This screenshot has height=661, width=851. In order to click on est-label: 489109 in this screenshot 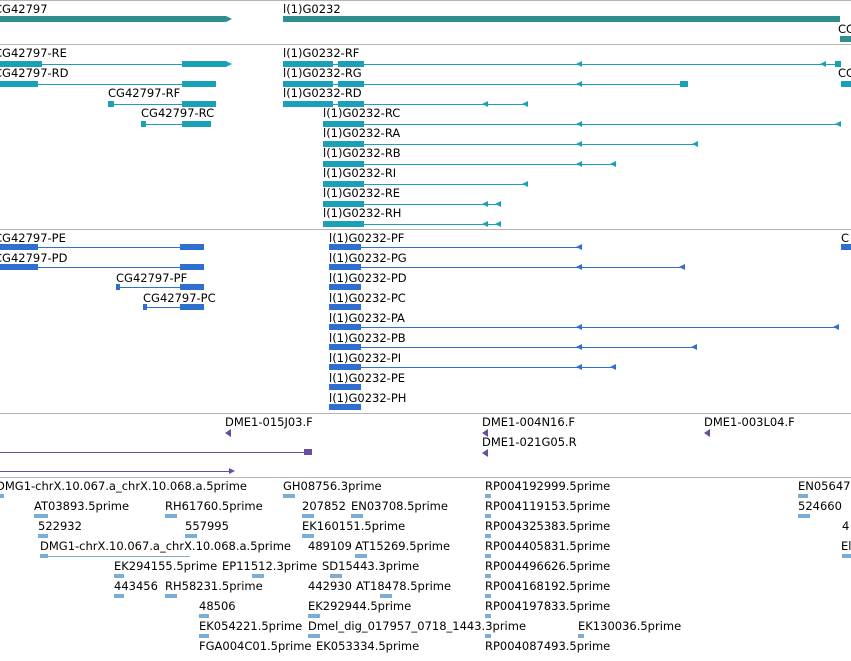, I will do `click(330, 546)`.